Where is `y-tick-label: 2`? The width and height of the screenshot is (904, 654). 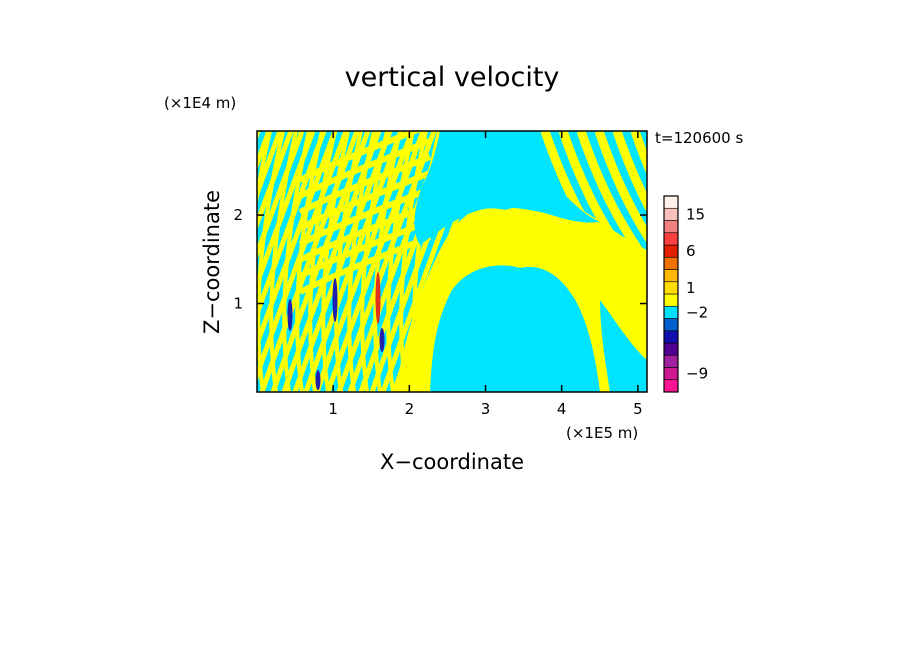 y-tick-label: 2 is located at coordinates (238, 215).